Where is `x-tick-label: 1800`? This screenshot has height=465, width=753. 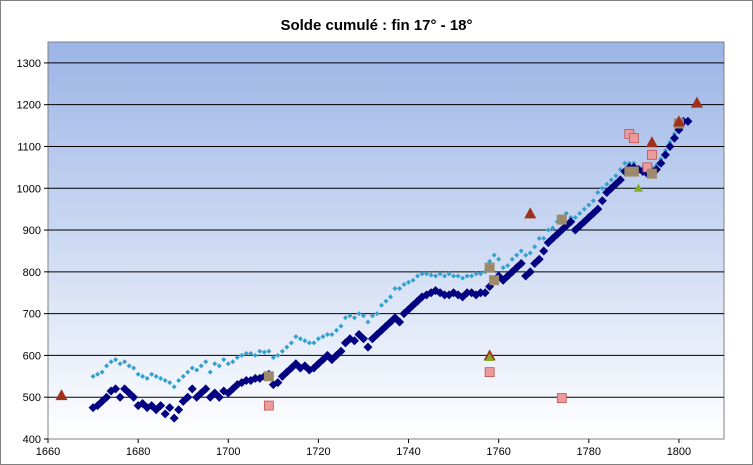
x-tick-label: 1800 is located at coordinates (679, 452).